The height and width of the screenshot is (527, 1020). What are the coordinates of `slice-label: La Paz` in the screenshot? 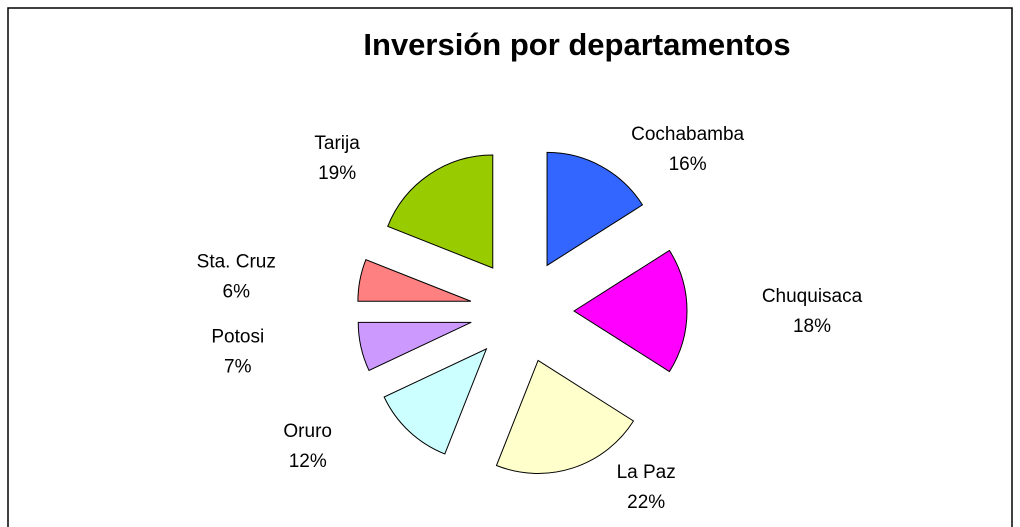 It's located at (646, 472).